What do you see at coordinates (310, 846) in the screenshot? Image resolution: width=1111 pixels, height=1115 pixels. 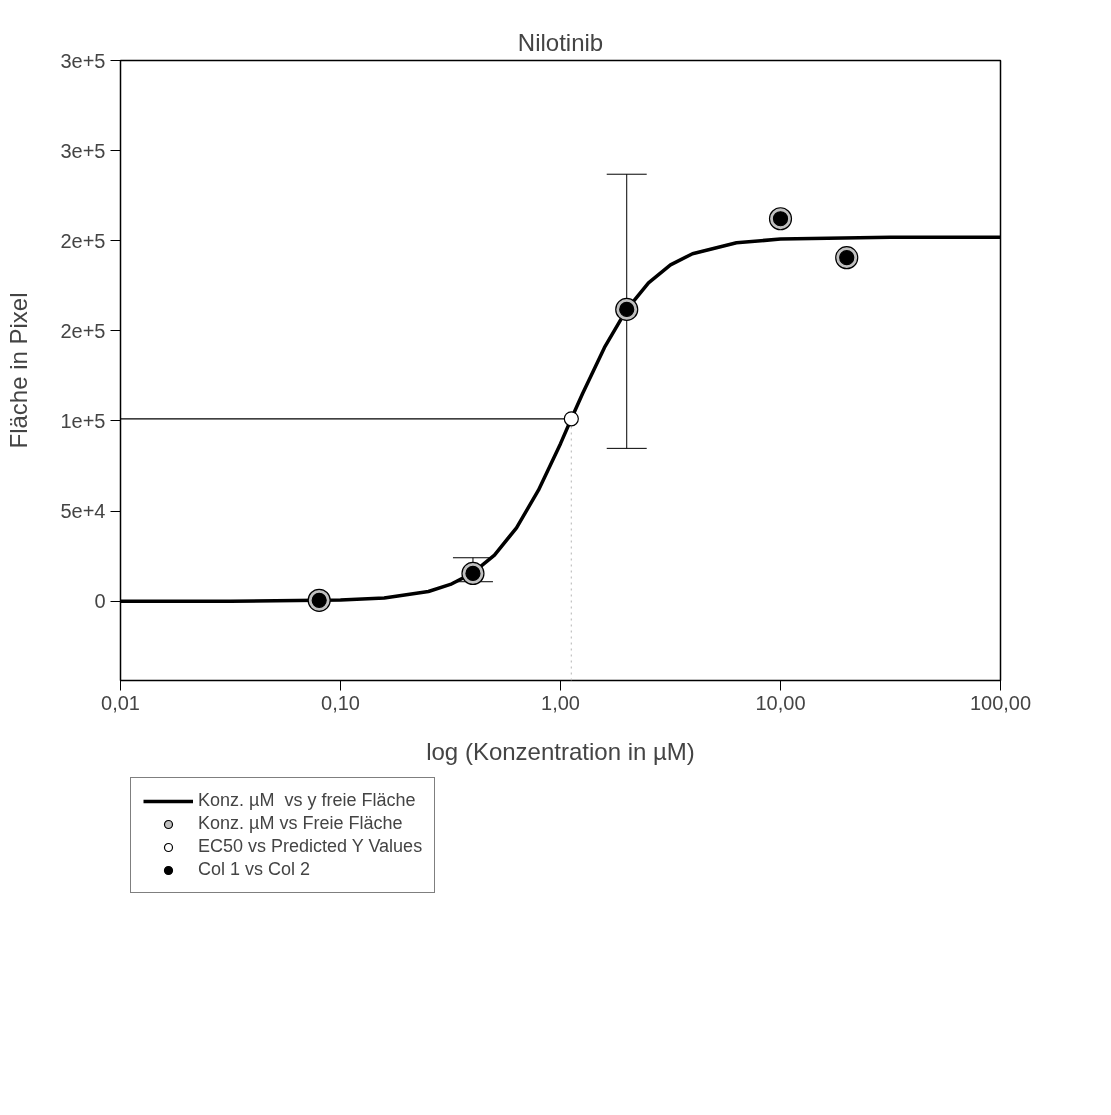 I see `legend-label: EC50 vs Predicted Y Values` at bounding box center [310, 846].